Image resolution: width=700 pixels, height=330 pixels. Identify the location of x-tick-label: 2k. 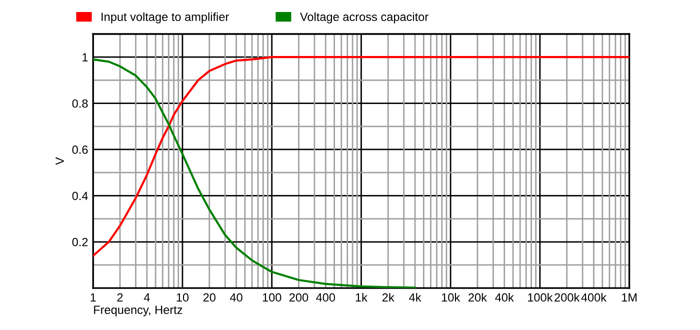
(388, 297).